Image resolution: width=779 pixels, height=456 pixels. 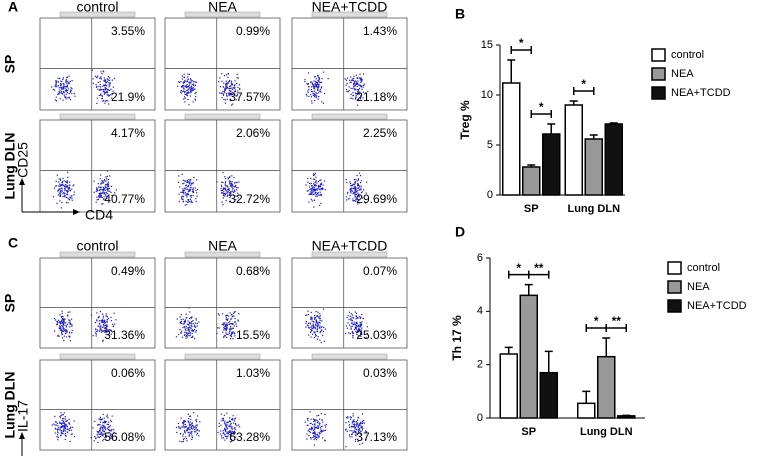 I want to click on plot-header, so click(x=349, y=14).